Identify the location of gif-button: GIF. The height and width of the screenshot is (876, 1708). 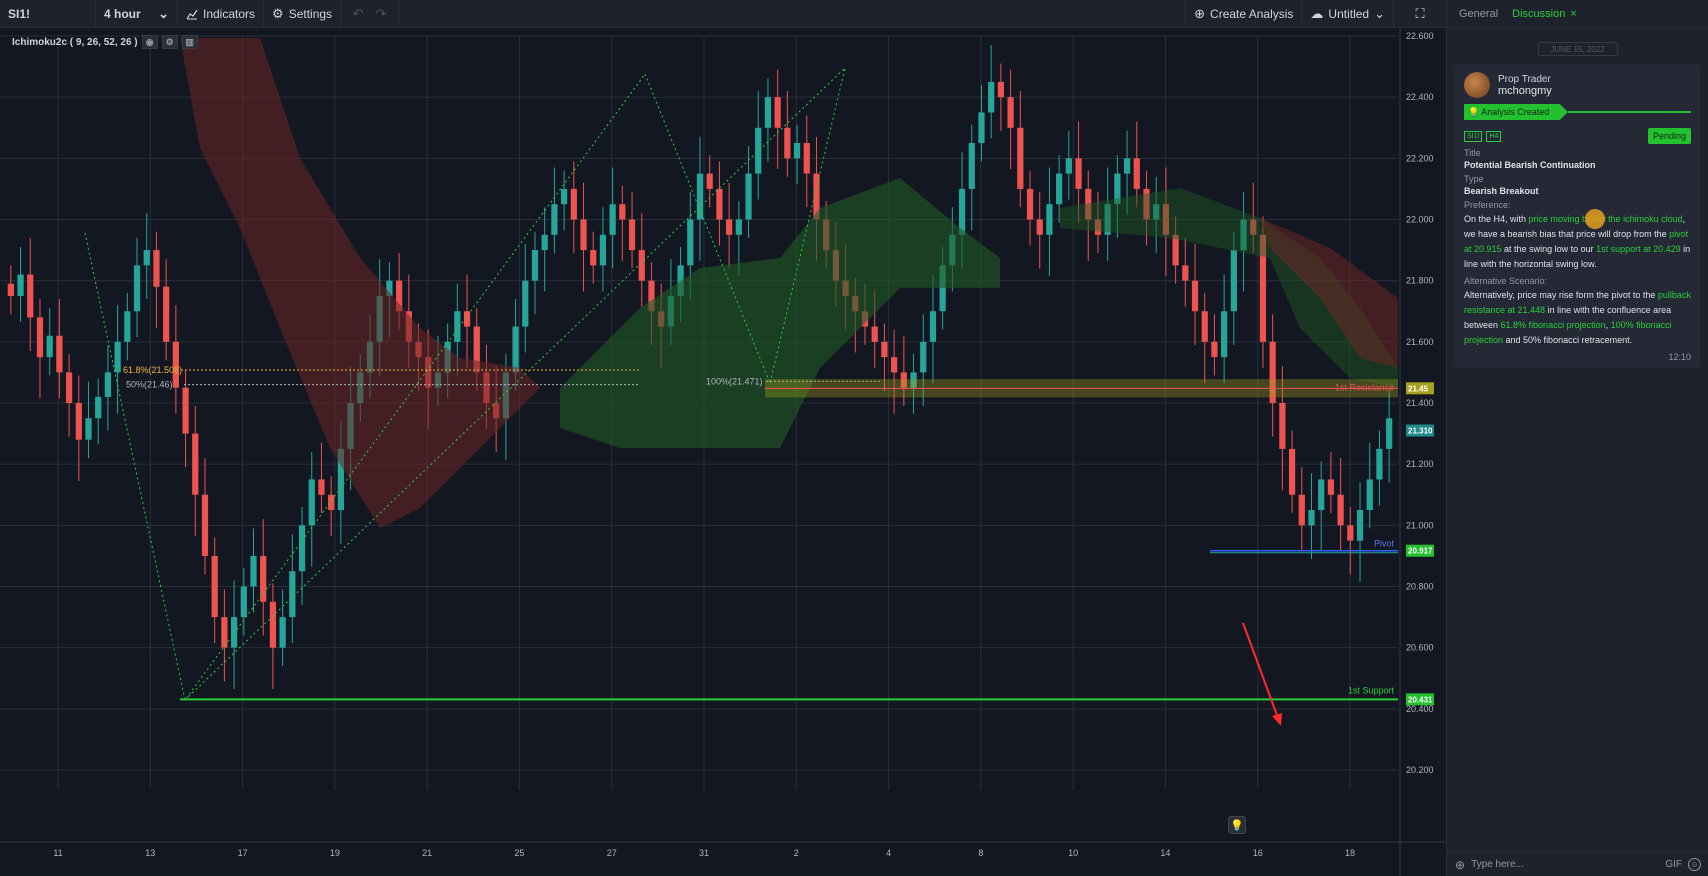
(1673, 864).